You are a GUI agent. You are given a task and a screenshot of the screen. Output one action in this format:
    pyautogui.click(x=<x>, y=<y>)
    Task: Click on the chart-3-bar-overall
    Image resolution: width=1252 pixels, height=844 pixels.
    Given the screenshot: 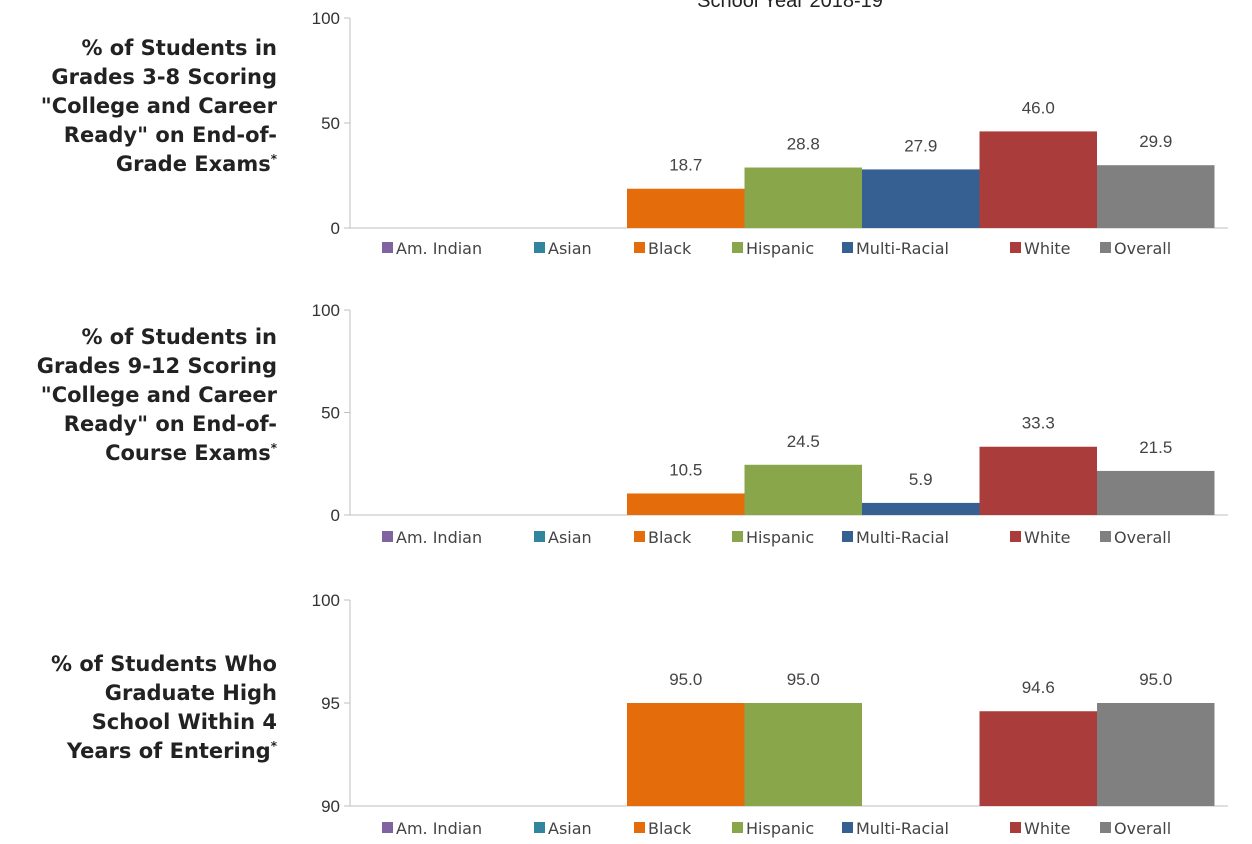 What is the action you would take?
    pyautogui.click(x=1156, y=754)
    